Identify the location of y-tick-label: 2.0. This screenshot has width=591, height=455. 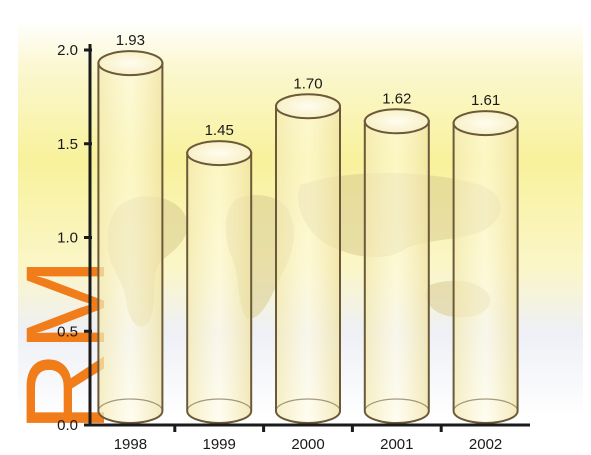
(67, 50).